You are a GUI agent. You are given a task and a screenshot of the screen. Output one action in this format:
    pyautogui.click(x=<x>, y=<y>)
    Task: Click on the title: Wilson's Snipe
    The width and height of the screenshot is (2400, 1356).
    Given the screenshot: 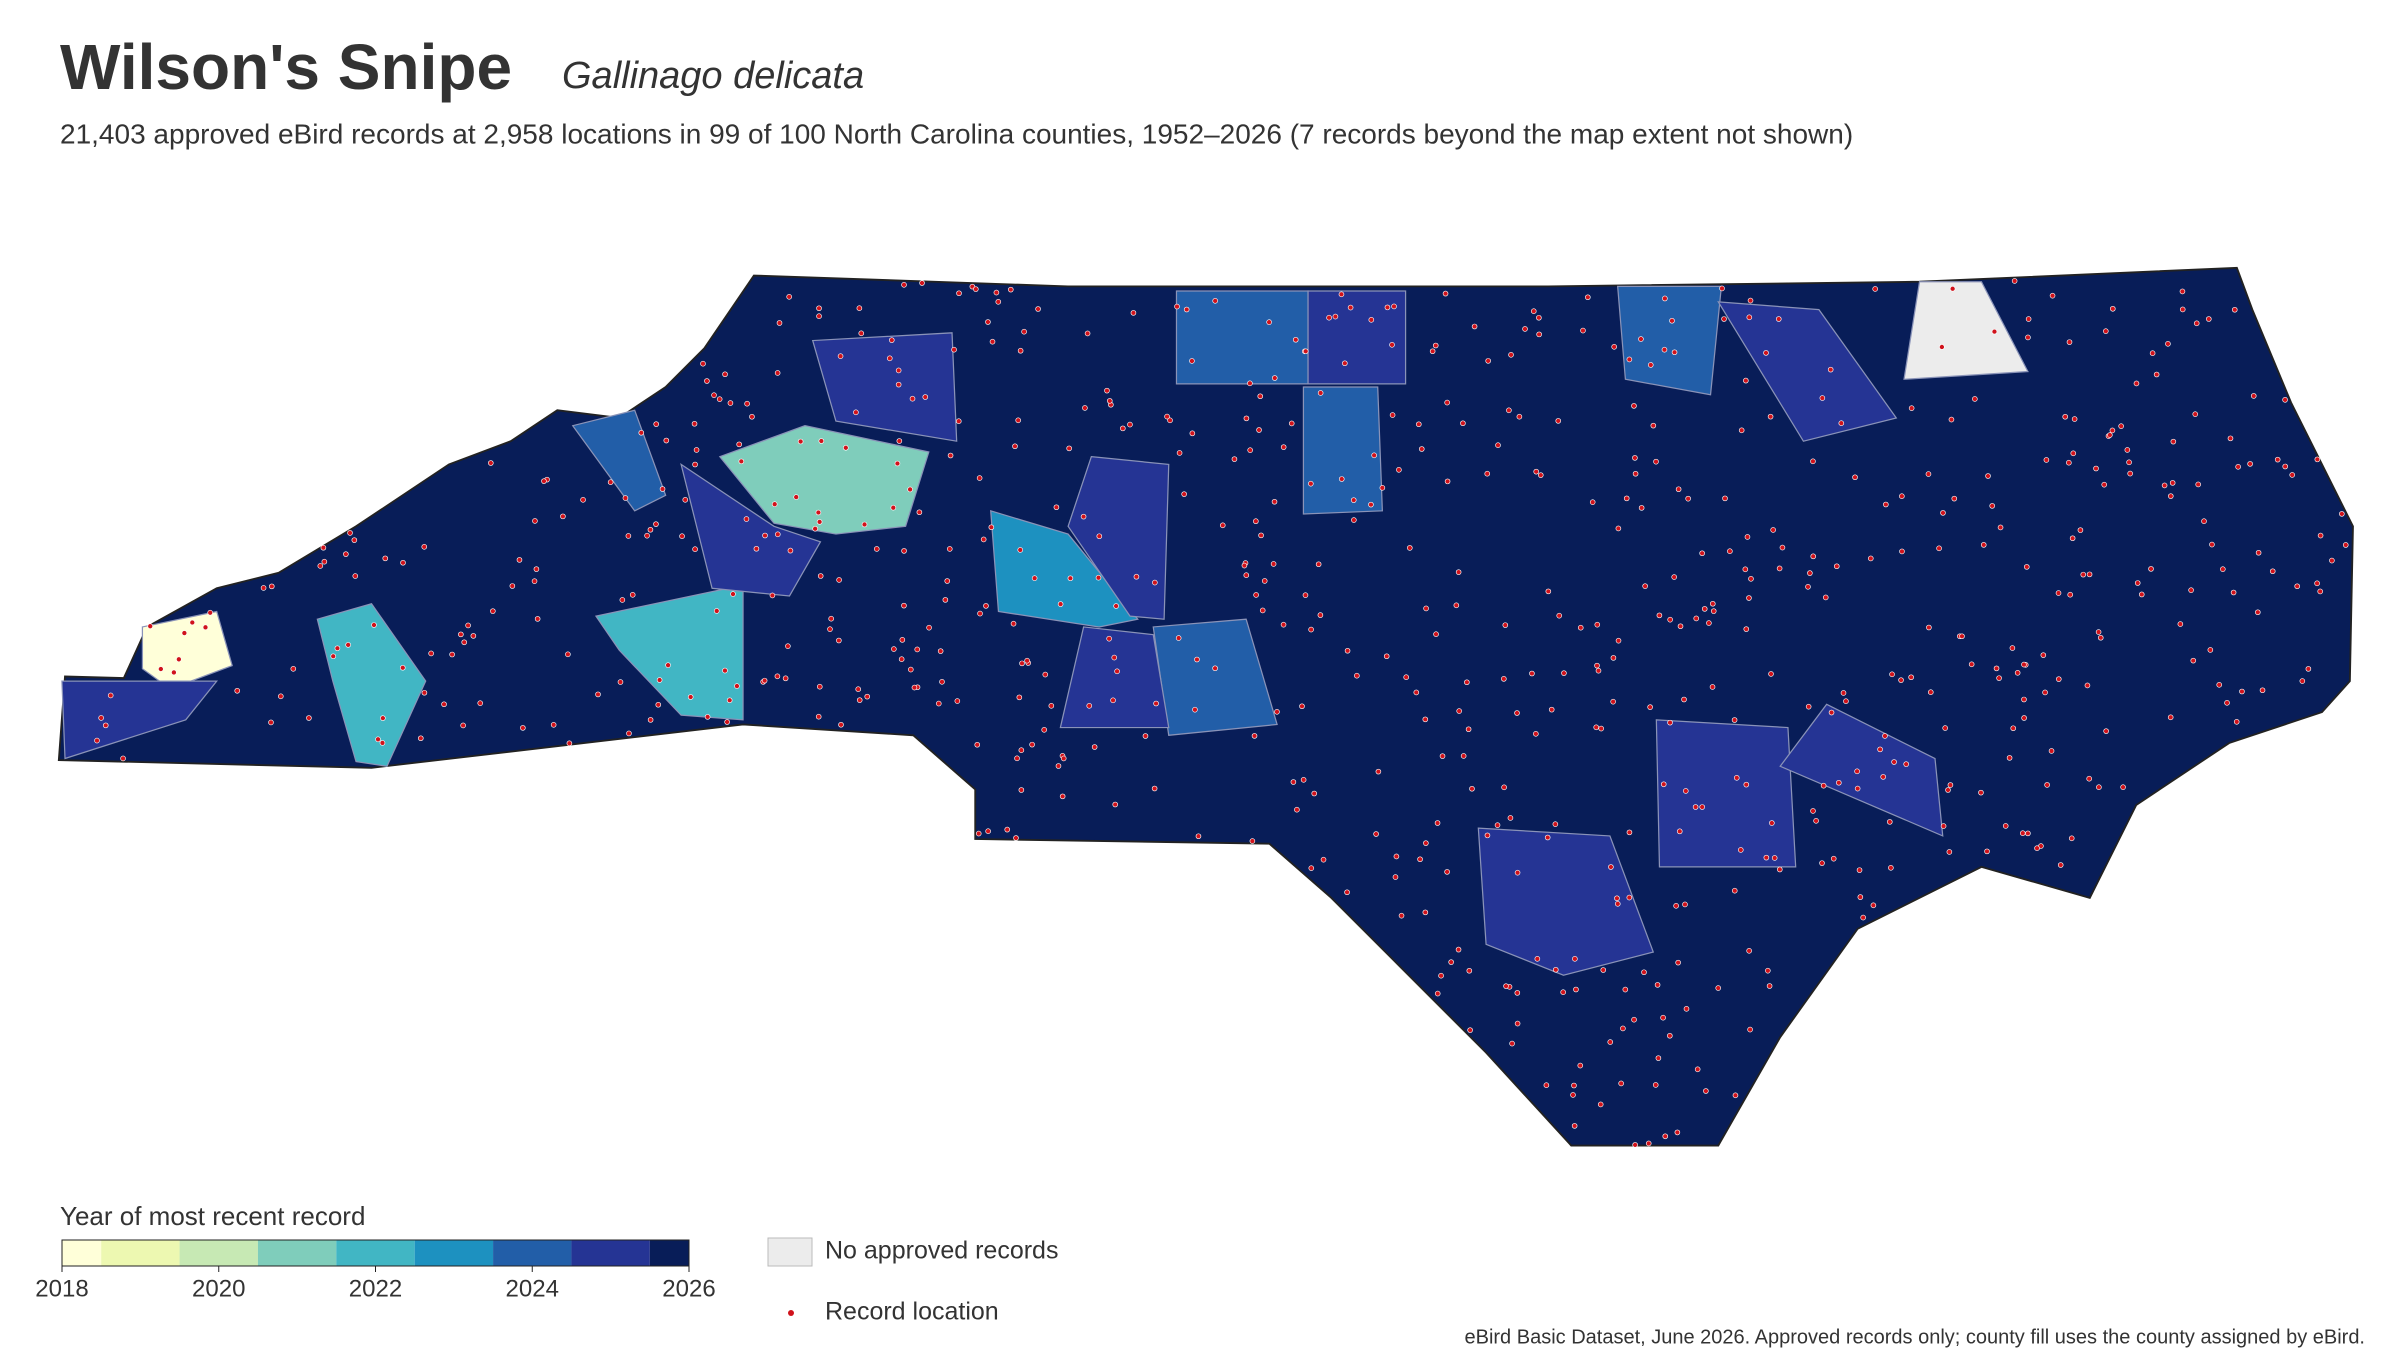 What is the action you would take?
    pyautogui.click(x=286, y=67)
    